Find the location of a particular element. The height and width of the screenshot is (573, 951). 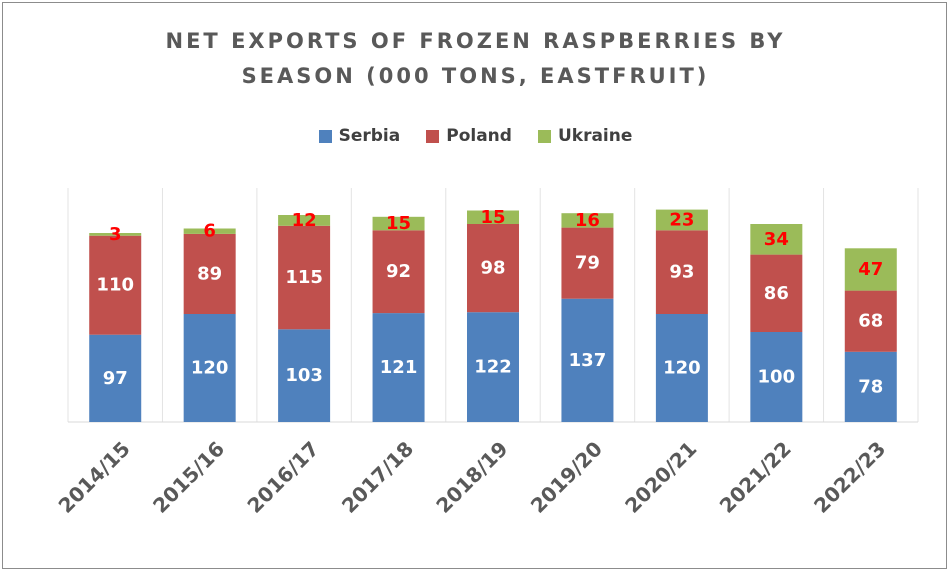

data-label-poland-2016-17: 115 is located at coordinates (304, 277).